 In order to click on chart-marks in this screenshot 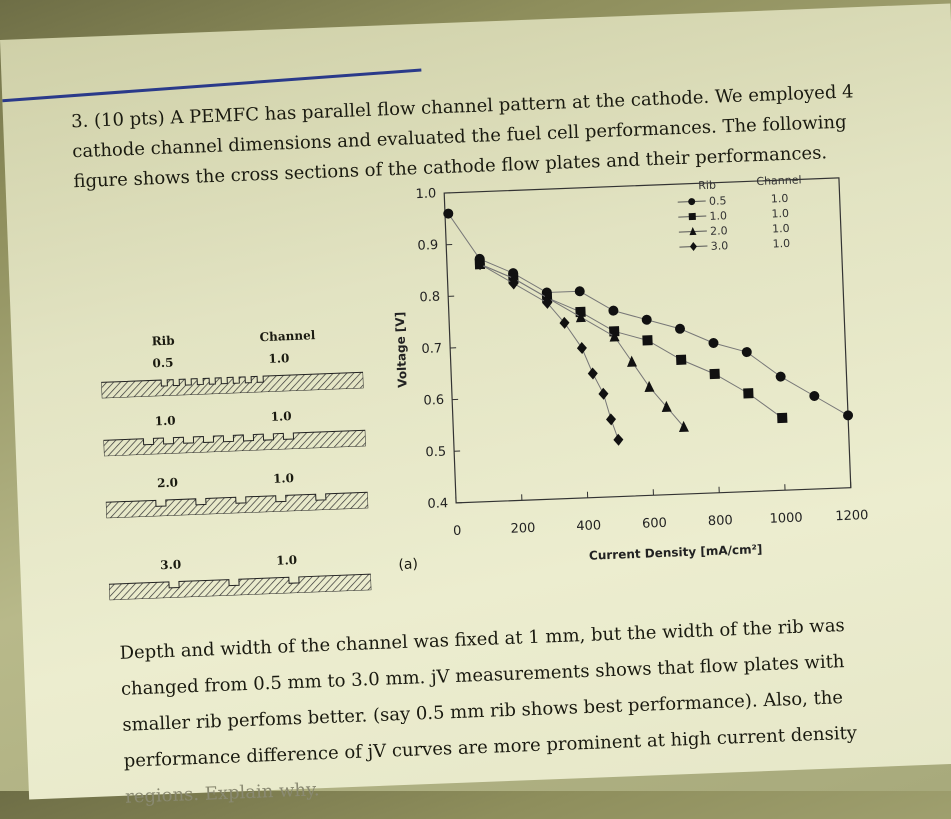, I will do `click(648, 322)`.